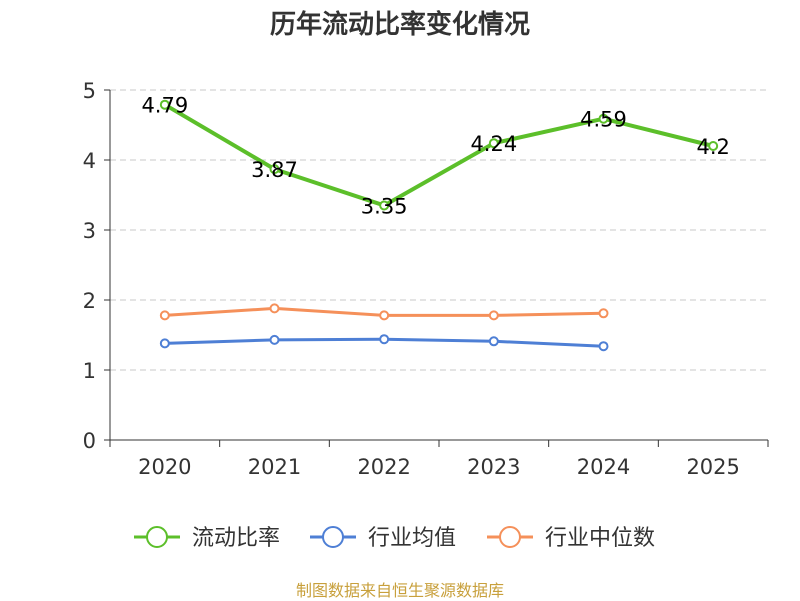 The image size is (800, 601). I want to click on legend: 流动比率 行业均值 行业中位数, so click(394, 538).